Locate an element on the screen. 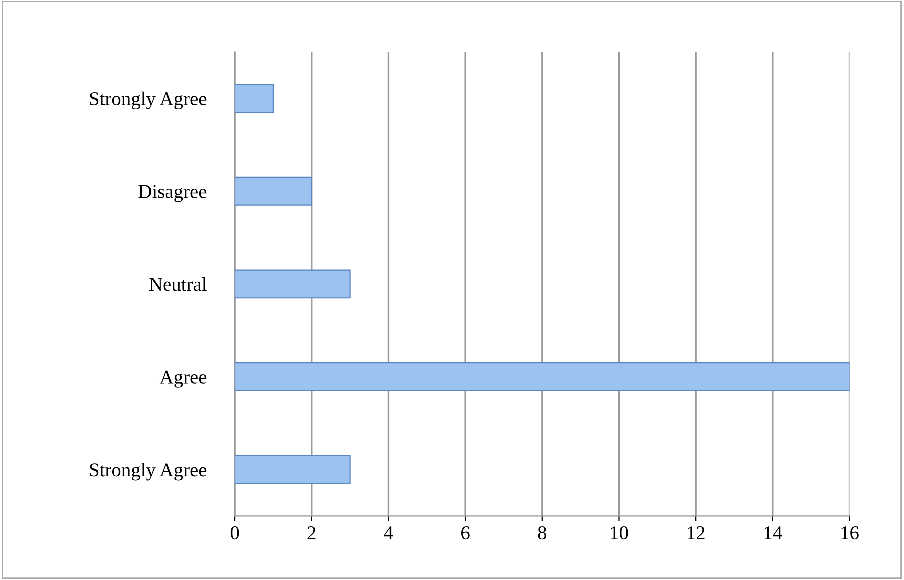 The width and height of the screenshot is (904, 580). y-tick-label: Neutral is located at coordinates (178, 284).